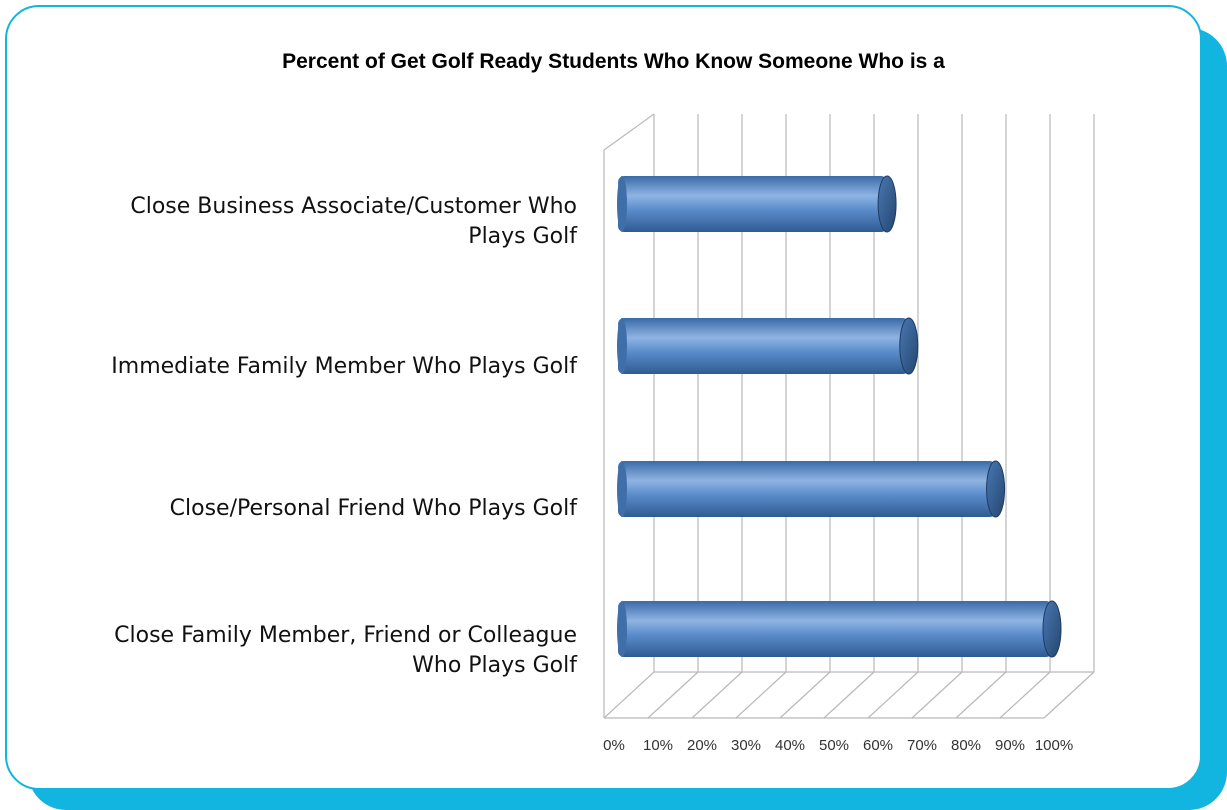 This screenshot has width=1227, height=810. What do you see at coordinates (614, 745) in the screenshot?
I see `x-tick-label: 0%` at bounding box center [614, 745].